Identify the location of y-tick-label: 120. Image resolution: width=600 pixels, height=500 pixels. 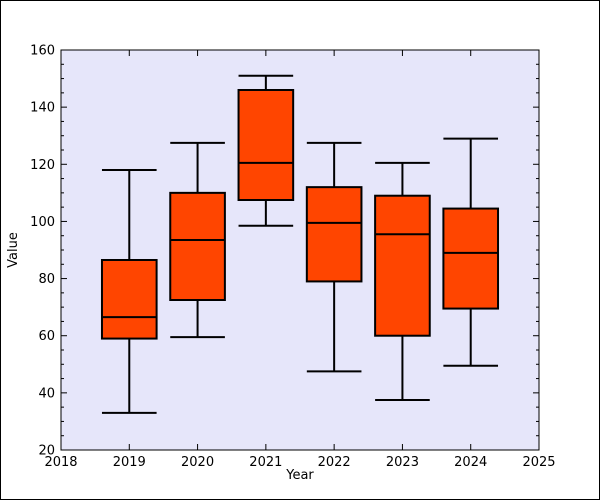
(42, 165).